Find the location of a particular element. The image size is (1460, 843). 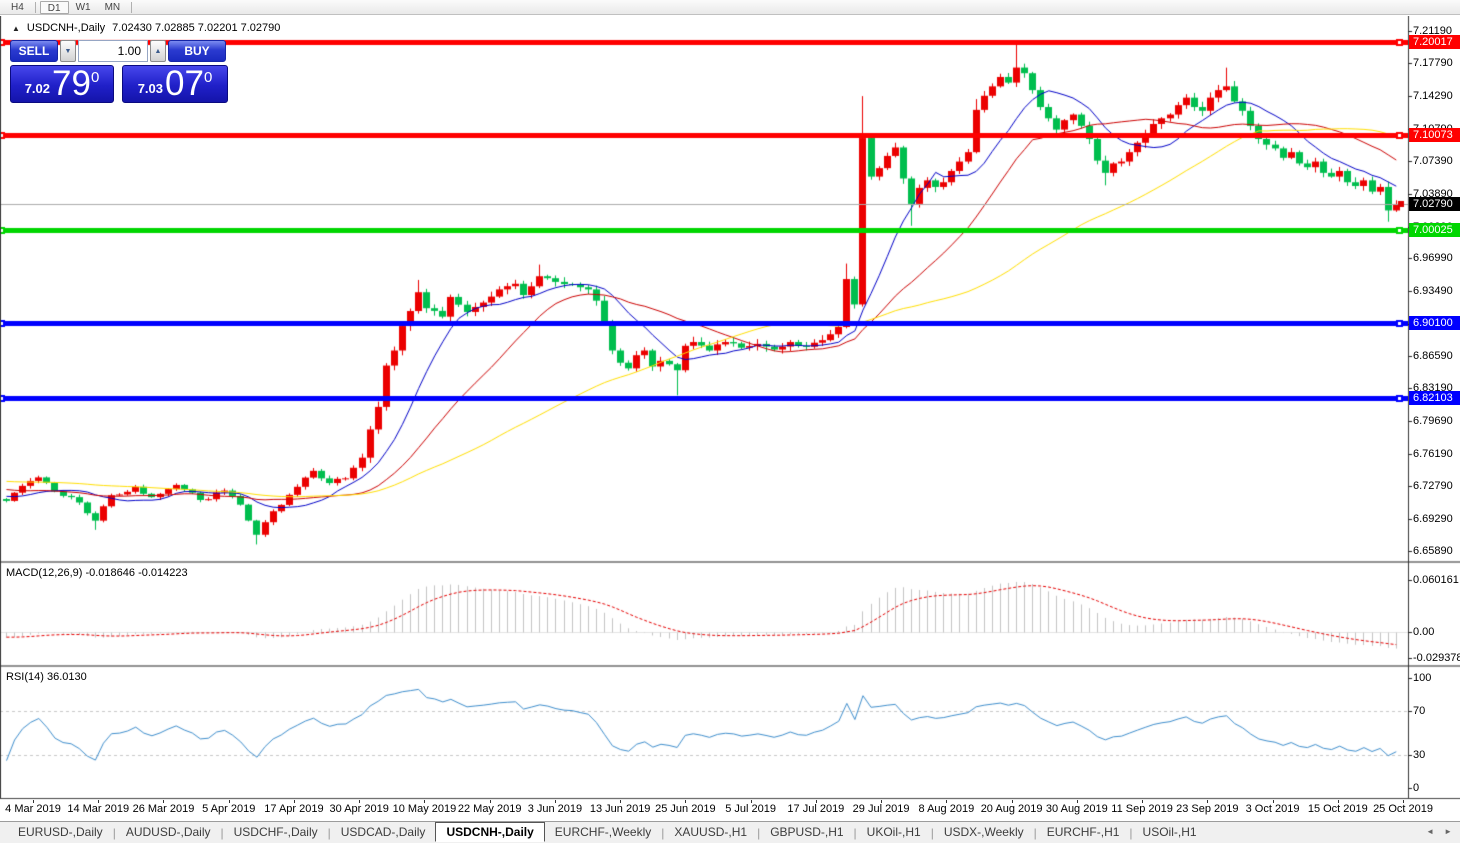

price-tick-label: 6.69290 is located at coordinates (1433, 518).